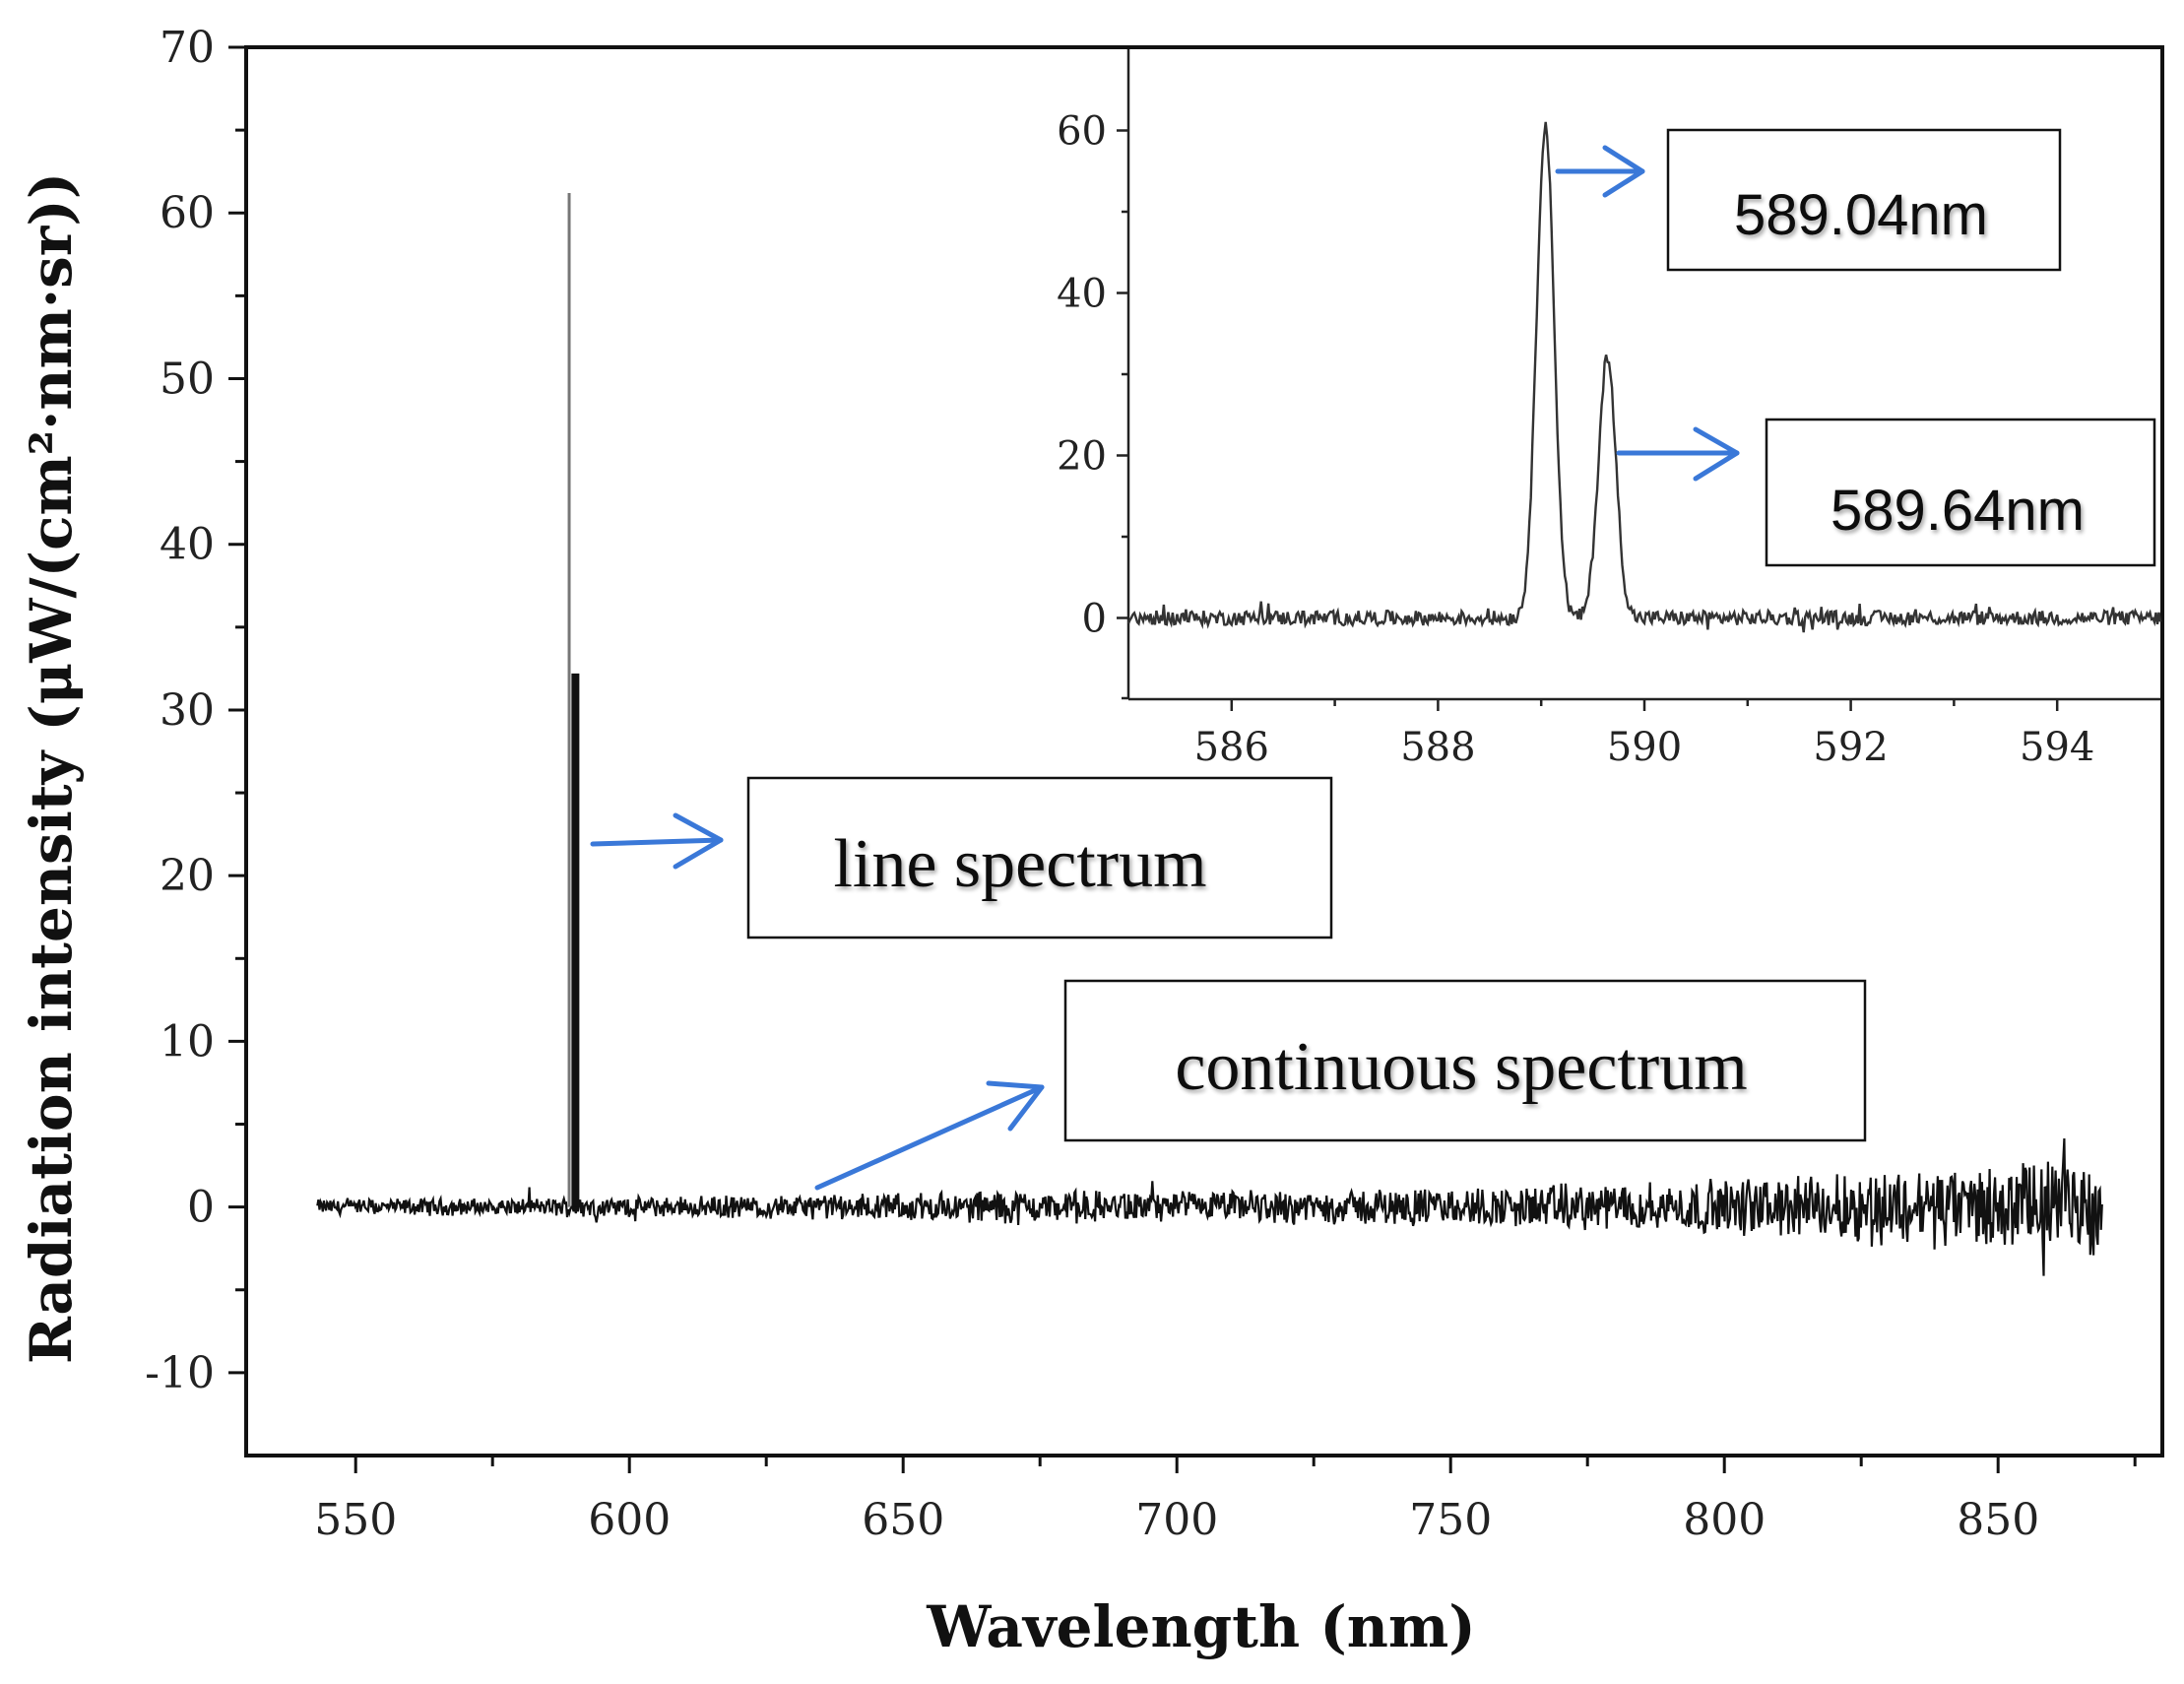 The height and width of the screenshot is (1684, 2184). What do you see at coordinates (903, 1520) in the screenshot?
I see `x-tick-label: 650` at bounding box center [903, 1520].